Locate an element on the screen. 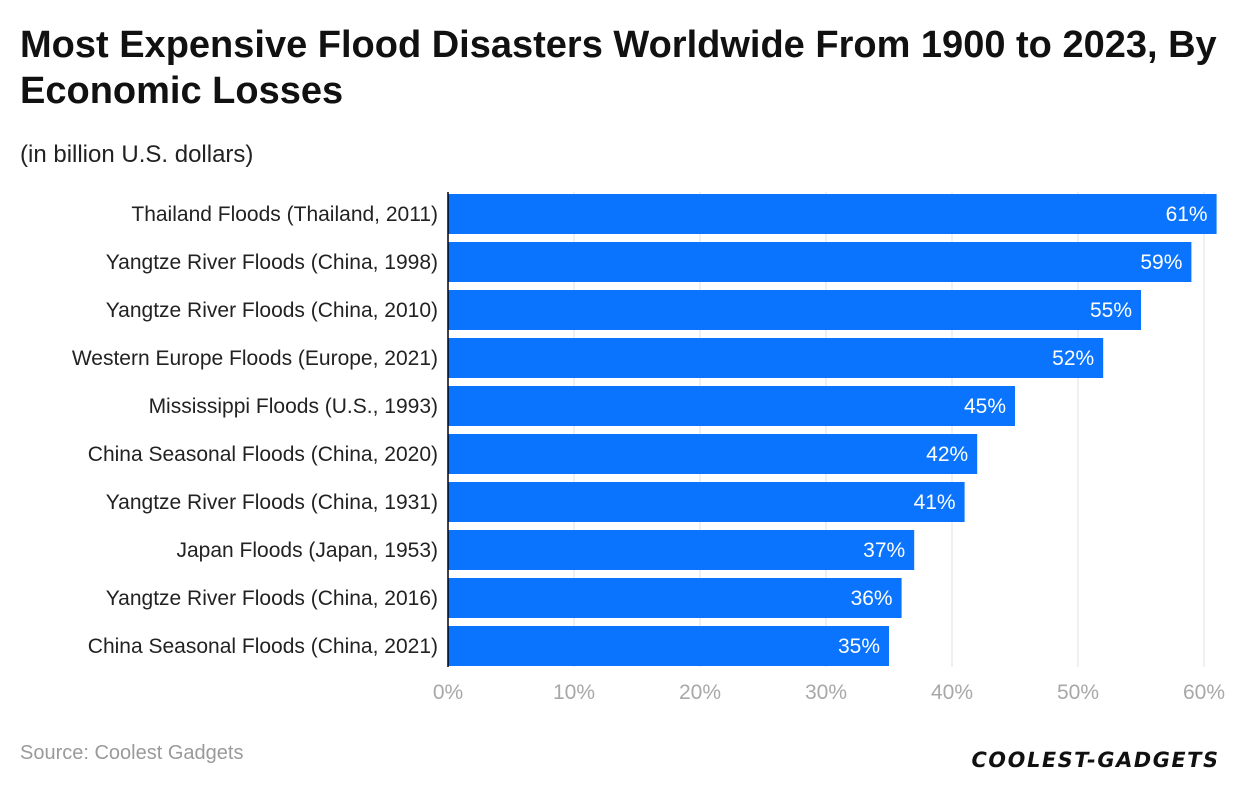 The image size is (1240, 788). source-note: Source: Coolest Gadgets is located at coordinates (132, 753).